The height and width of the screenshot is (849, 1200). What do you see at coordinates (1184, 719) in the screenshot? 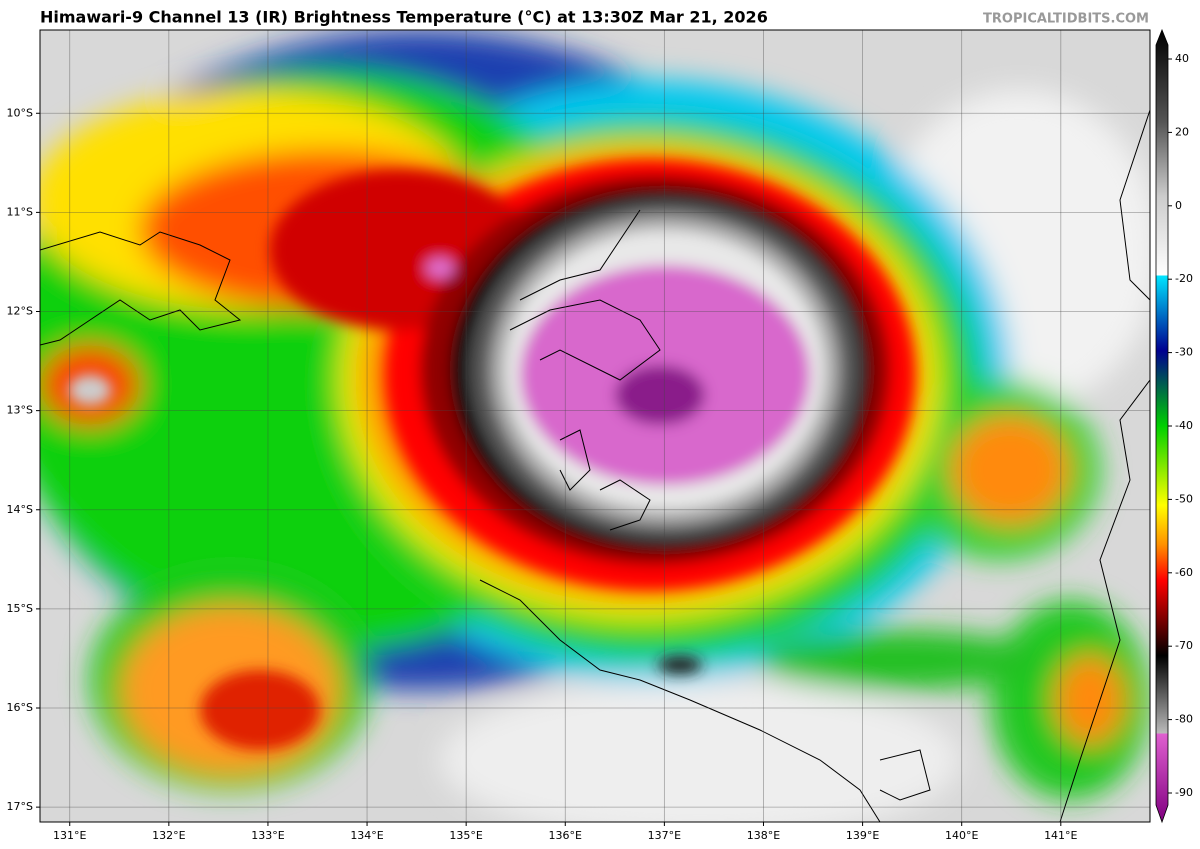
I see `colorbar-label: -80` at bounding box center [1184, 719].